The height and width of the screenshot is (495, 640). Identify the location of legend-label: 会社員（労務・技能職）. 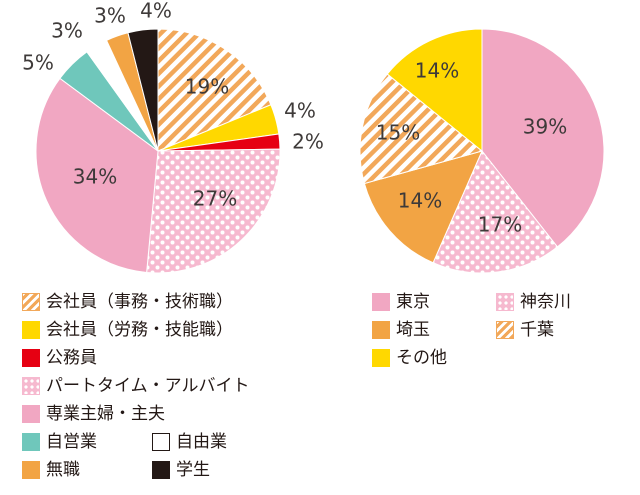
(139, 330).